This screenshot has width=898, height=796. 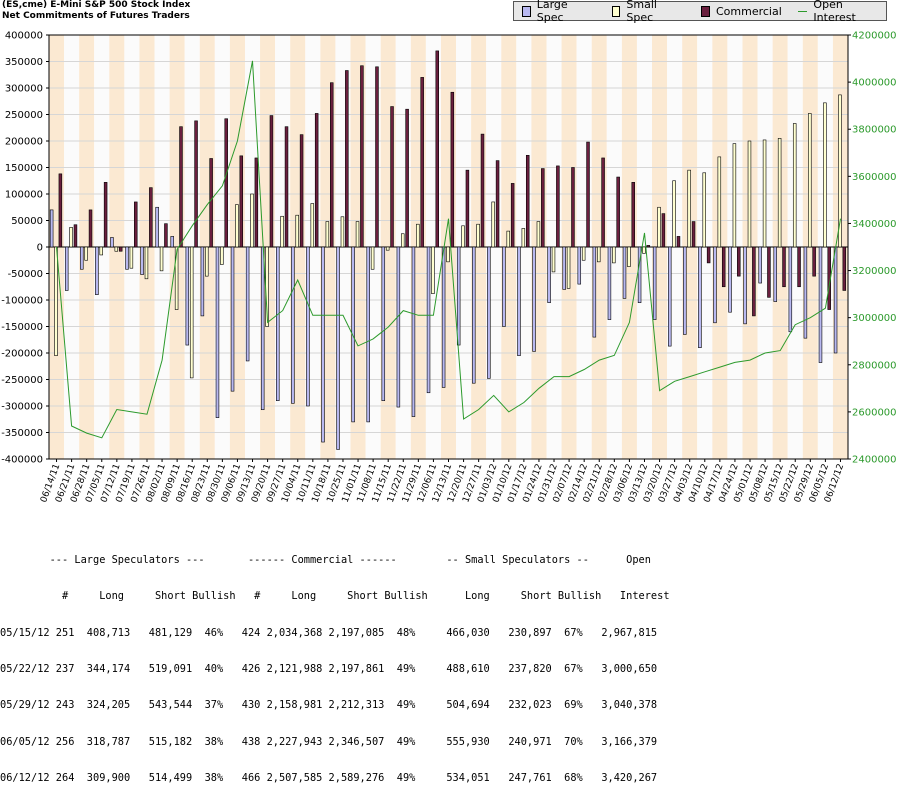 I want to click on legend-open-interest: Open Interest, so click(x=841, y=12).